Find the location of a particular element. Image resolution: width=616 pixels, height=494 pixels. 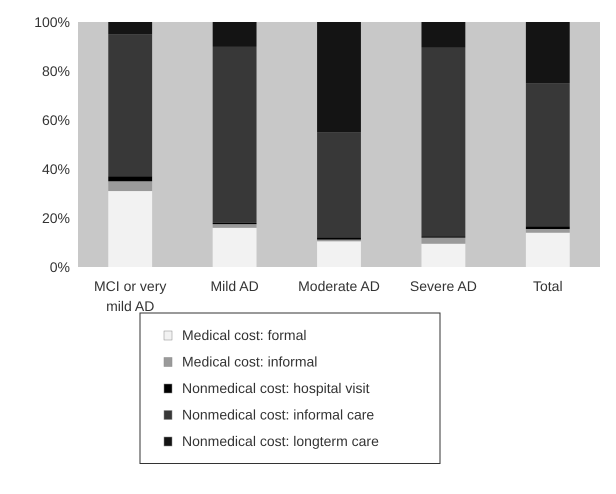

legend-label: Nonmedical cost: hospital visit is located at coordinates (276, 388).